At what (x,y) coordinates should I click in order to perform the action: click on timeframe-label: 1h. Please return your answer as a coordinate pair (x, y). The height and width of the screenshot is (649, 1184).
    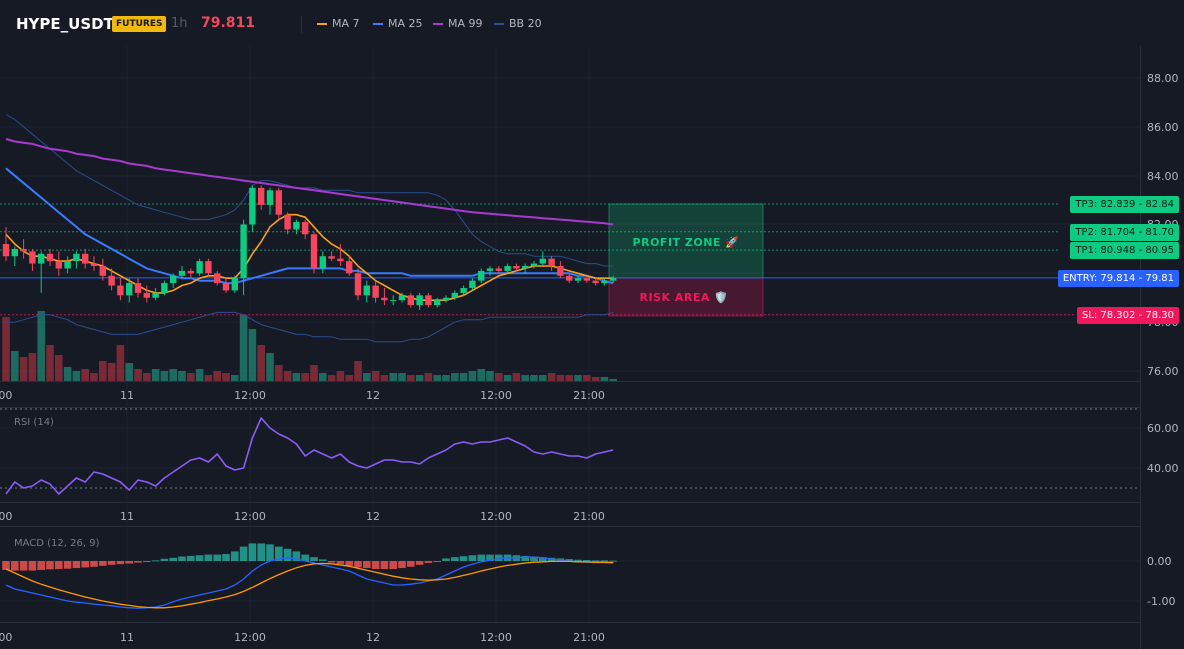
    Looking at the image, I should click on (179, 23).